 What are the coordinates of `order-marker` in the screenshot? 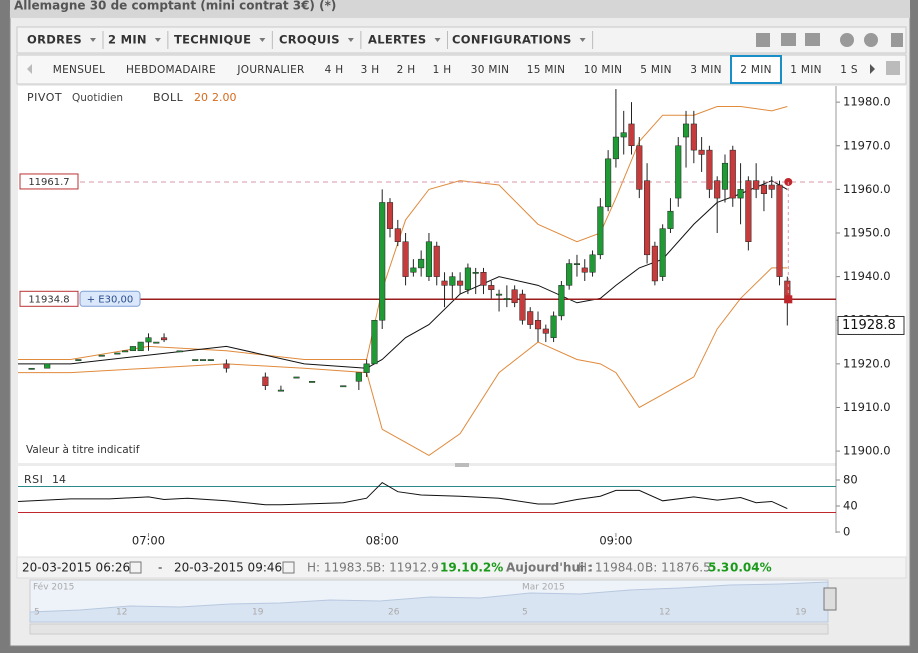 It's located at (788, 299).